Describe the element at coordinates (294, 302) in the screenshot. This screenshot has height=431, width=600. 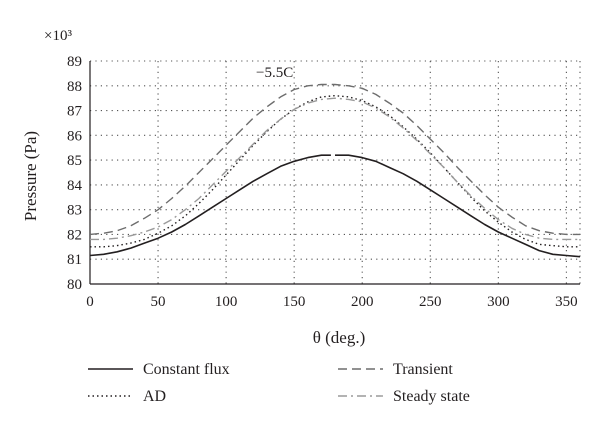
I see `x-tick-label: 150` at that location.